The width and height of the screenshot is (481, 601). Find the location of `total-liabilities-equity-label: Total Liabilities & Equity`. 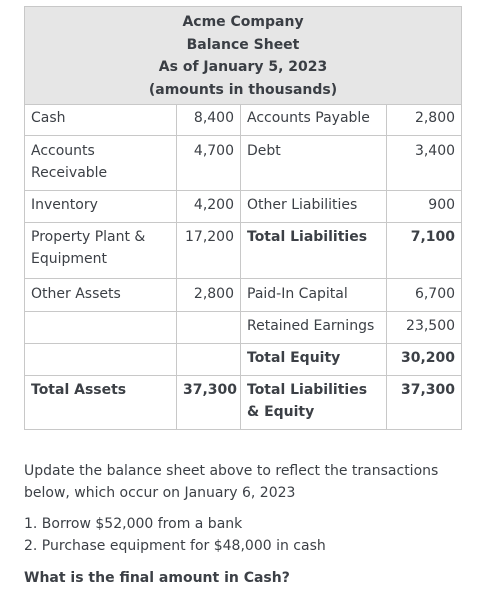

total-liabilities-equity-label: Total Liabilities & Equity is located at coordinates (313, 402).